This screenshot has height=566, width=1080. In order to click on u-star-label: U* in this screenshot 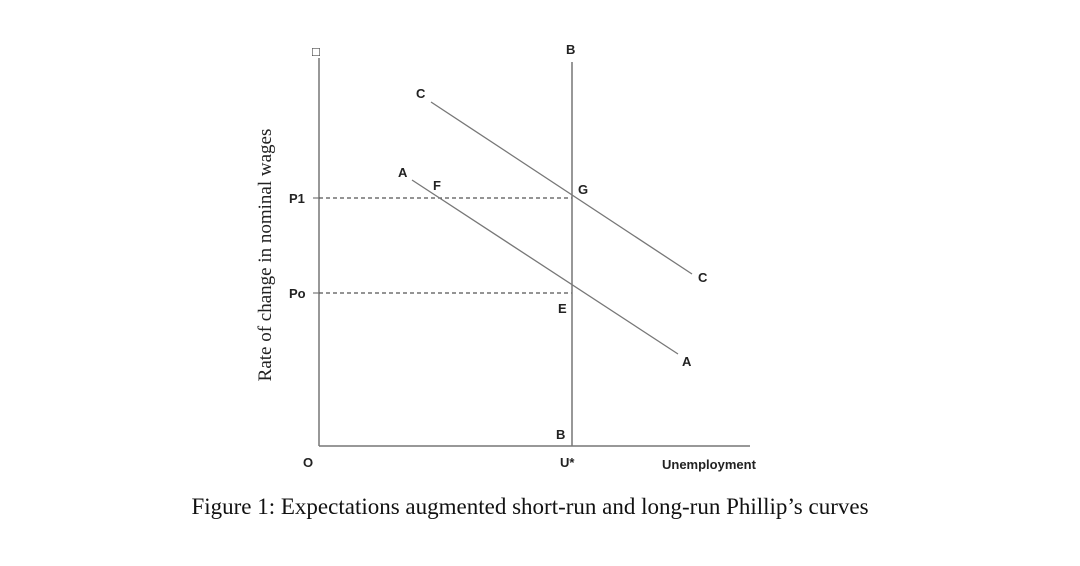, I will do `click(567, 462)`.